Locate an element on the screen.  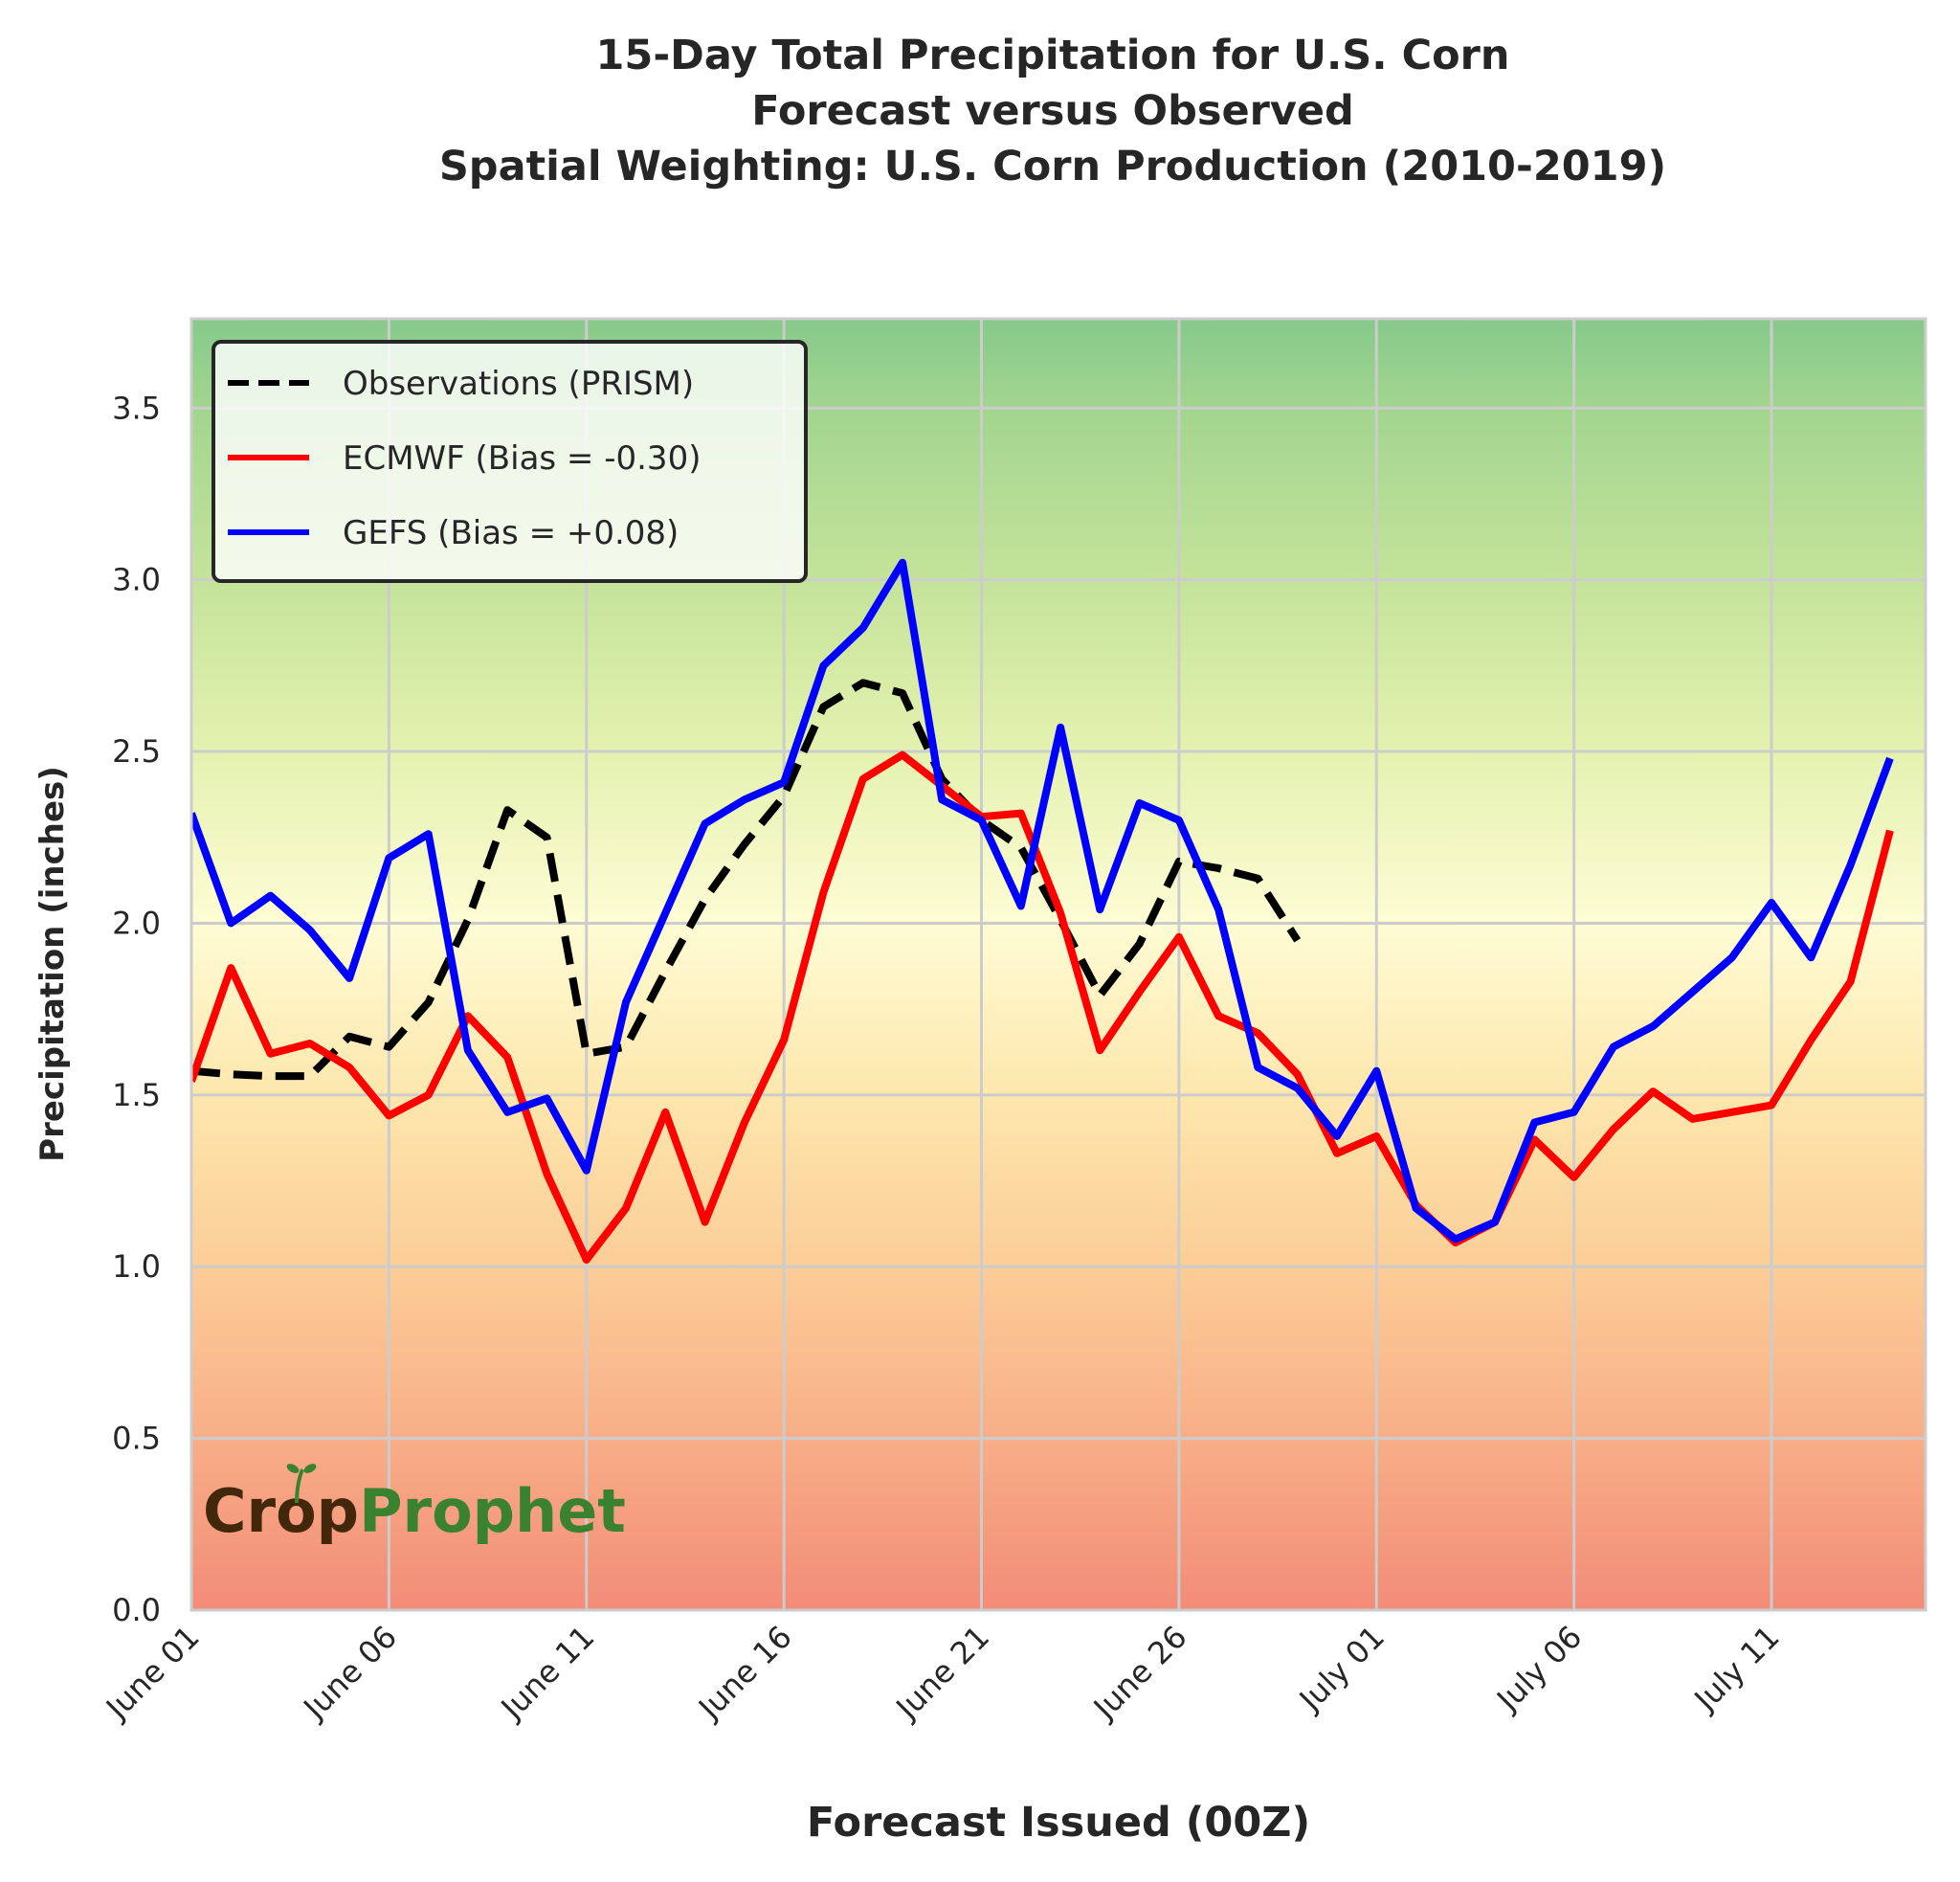
y-tick-label: 0.0 is located at coordinates (136, 1610).